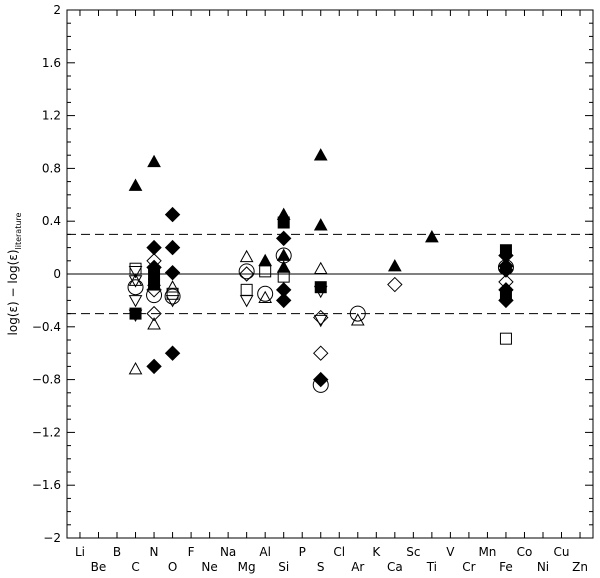  What do you see at coordinates (395, 567) in the screenshot?
I see `x-tick-label: Ca` at bounding box center [395, 567].